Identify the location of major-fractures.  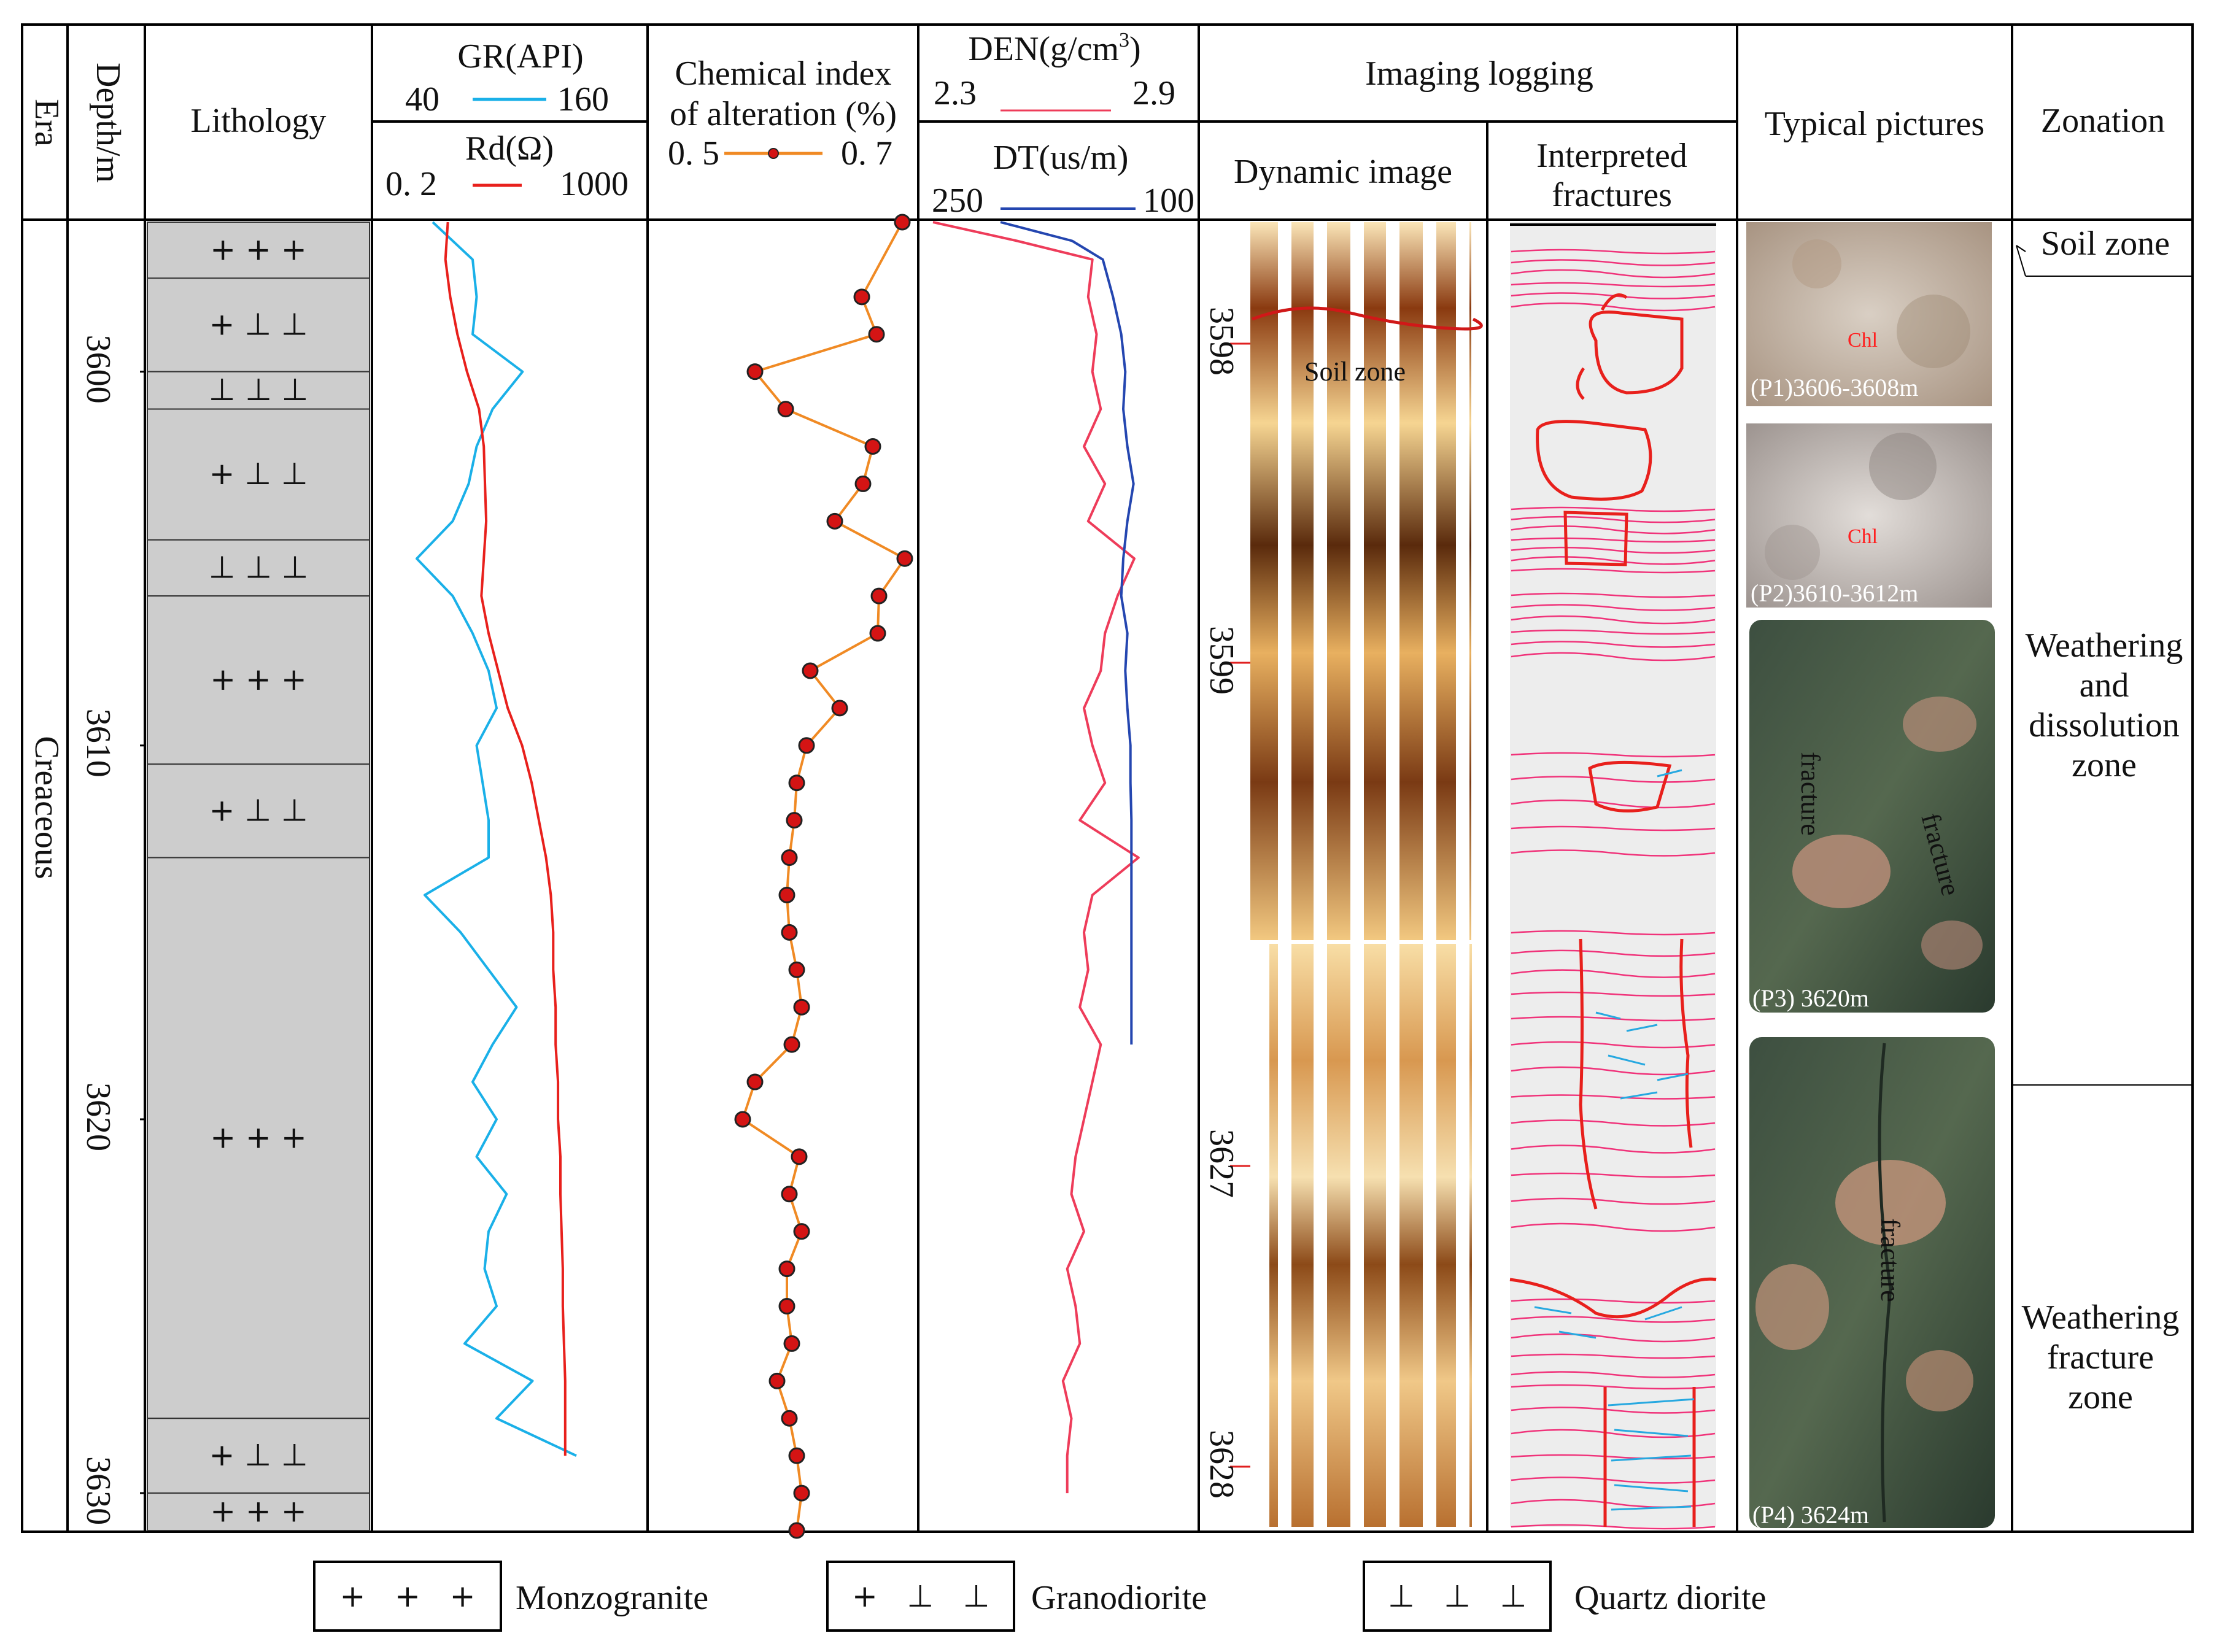
(1613, 910).